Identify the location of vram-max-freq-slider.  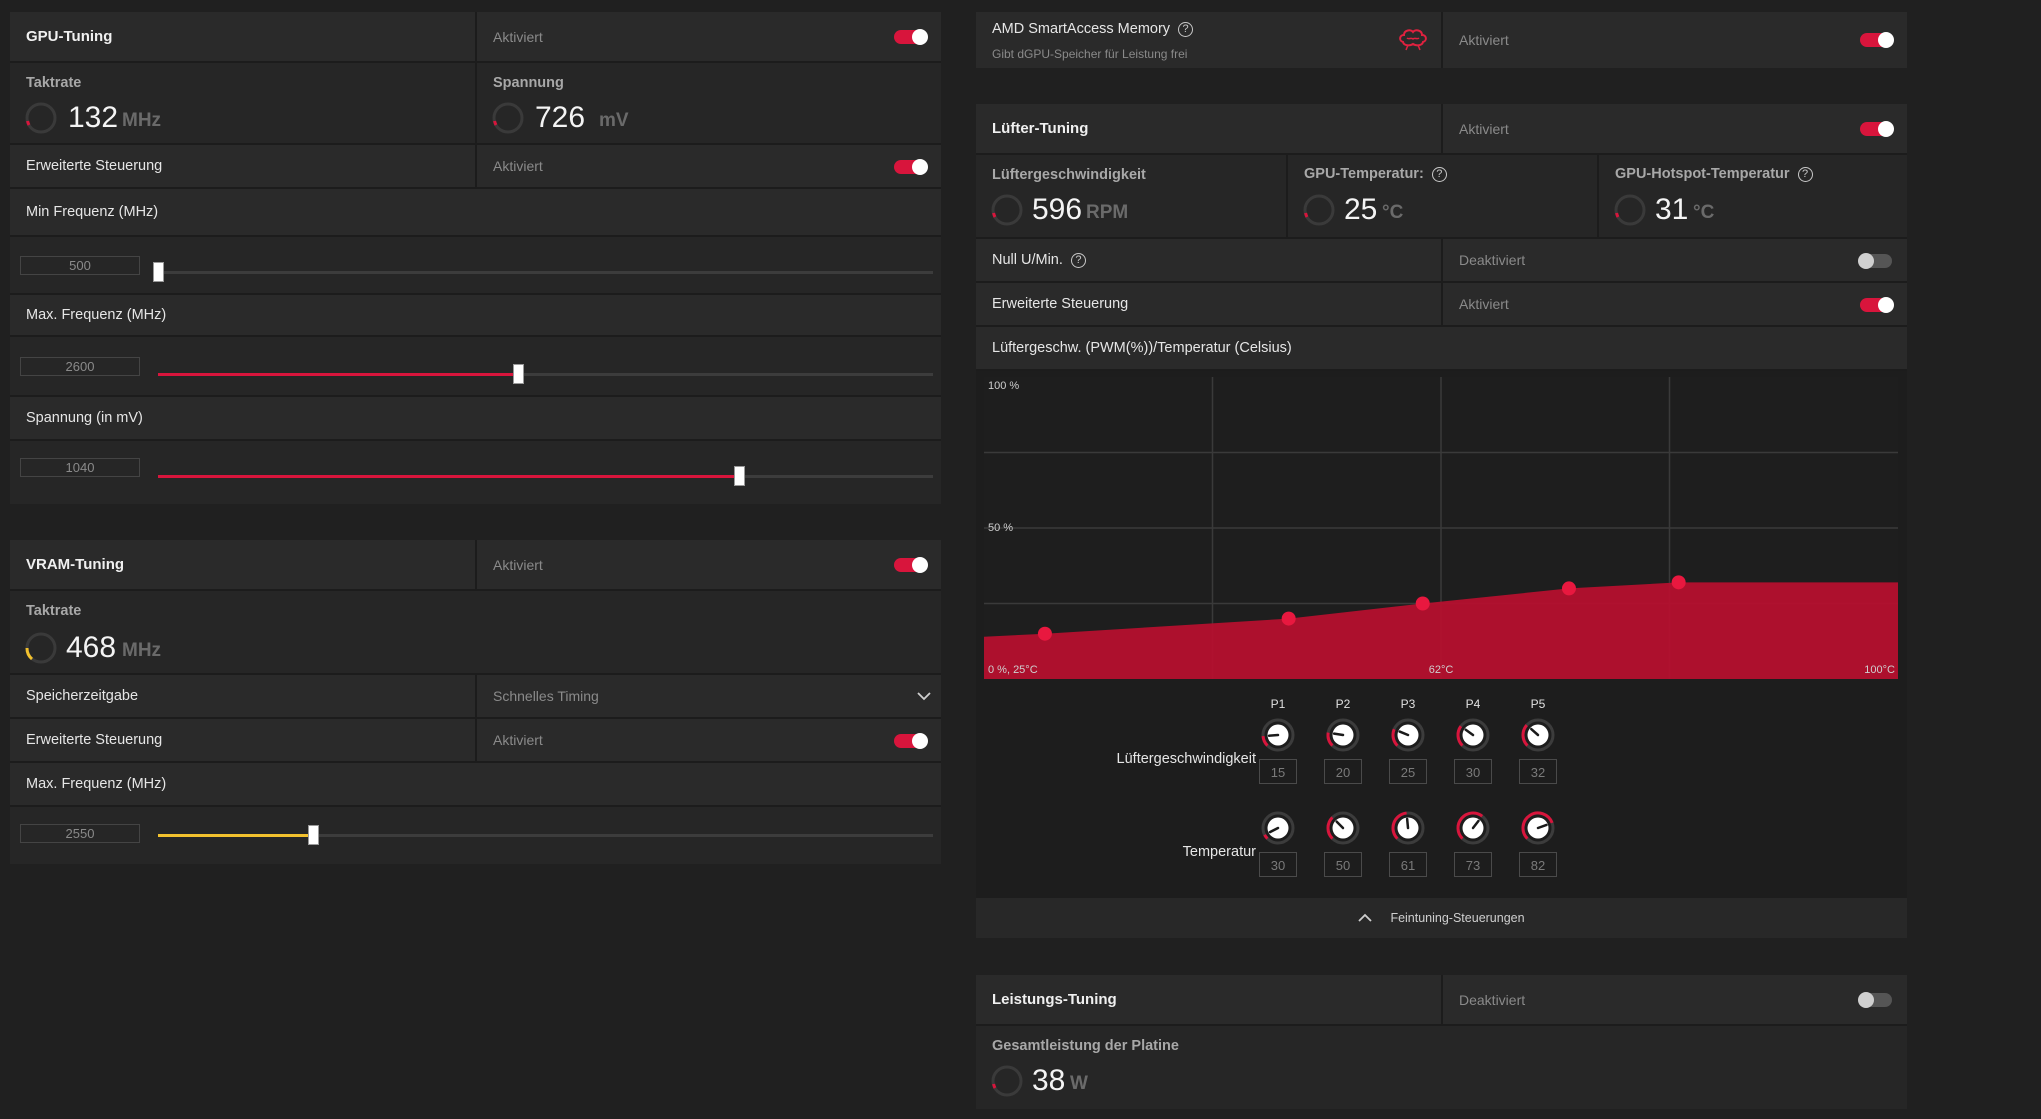
(545, 835).